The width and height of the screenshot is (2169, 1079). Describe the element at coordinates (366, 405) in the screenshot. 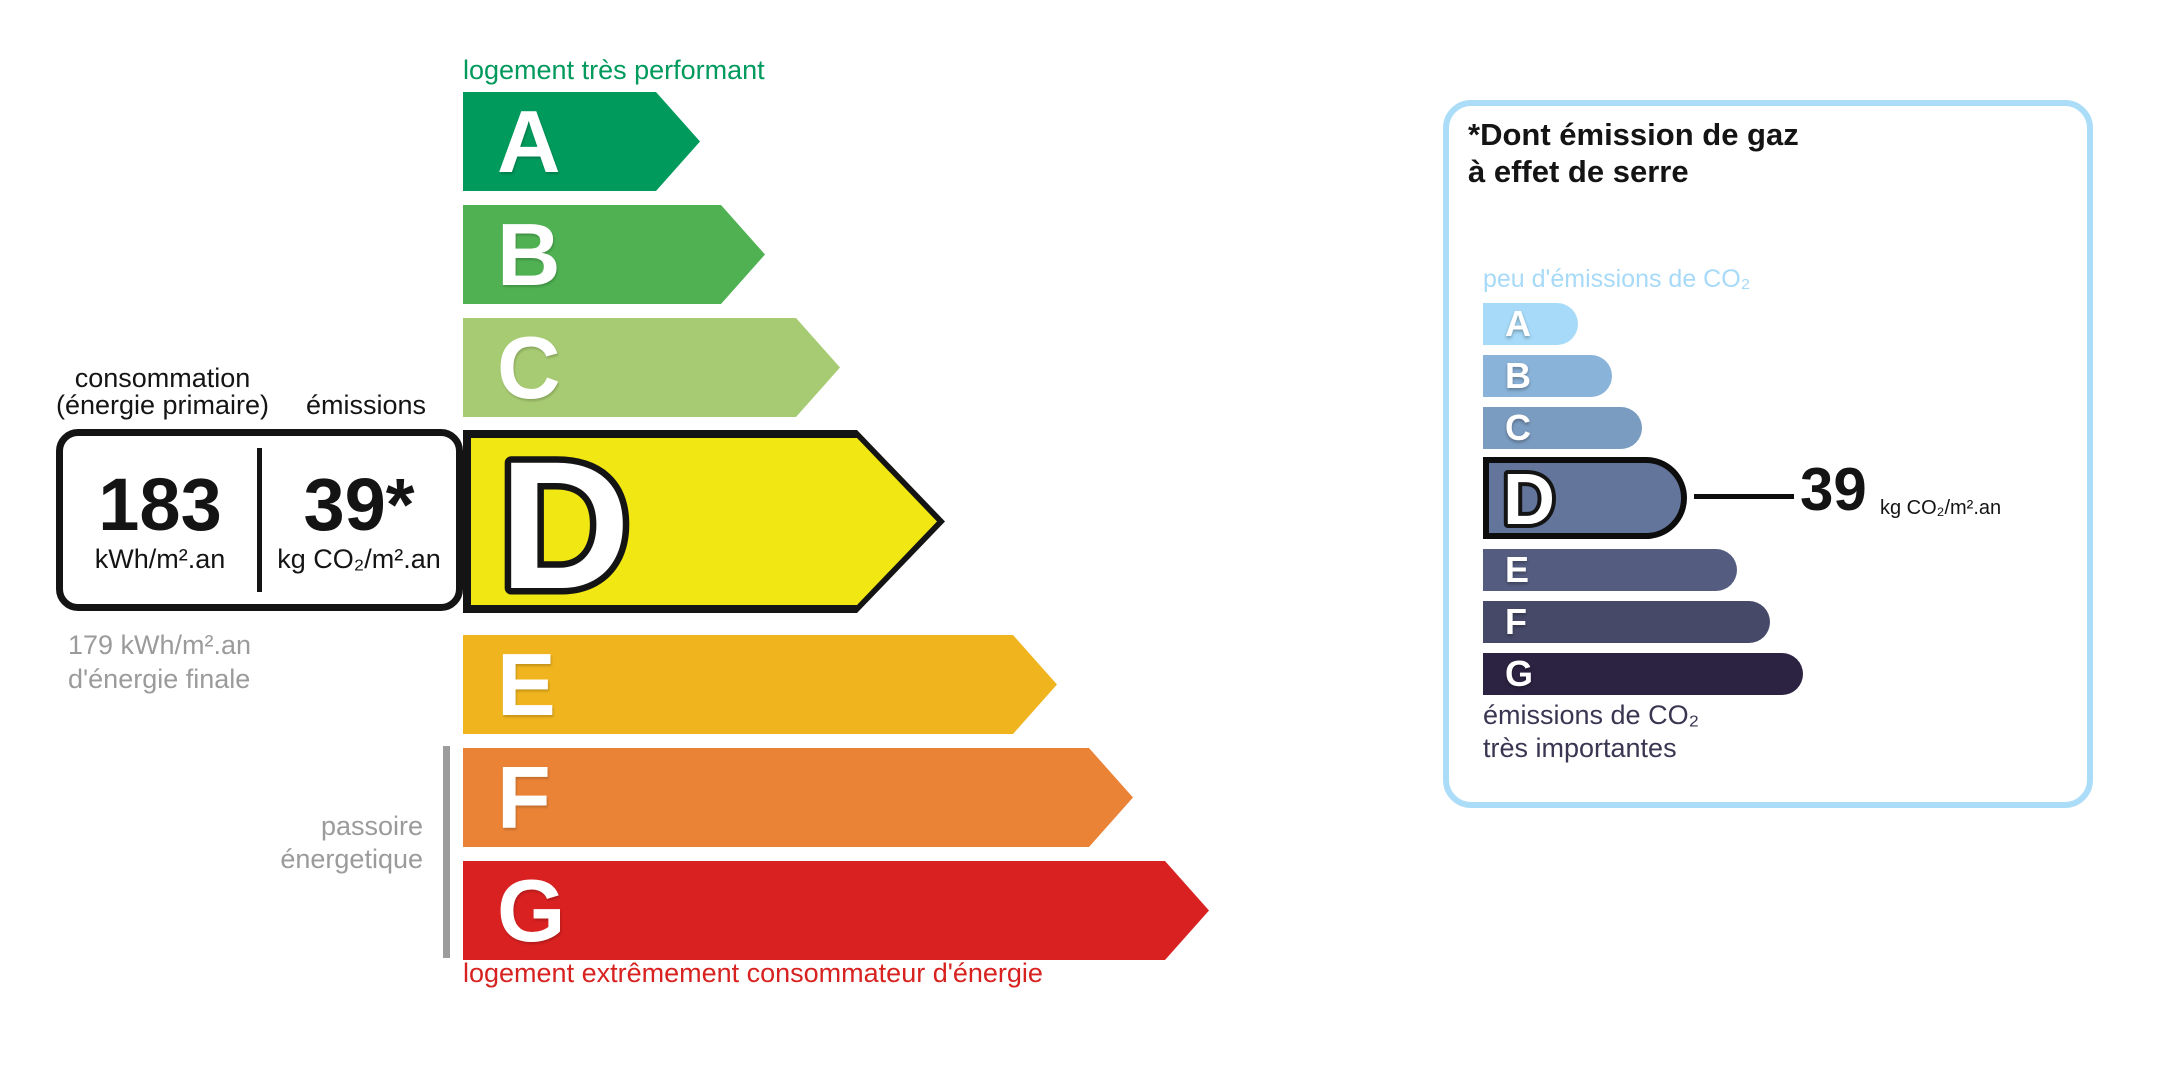

I see `emissions-column-label: émissions` at that location.